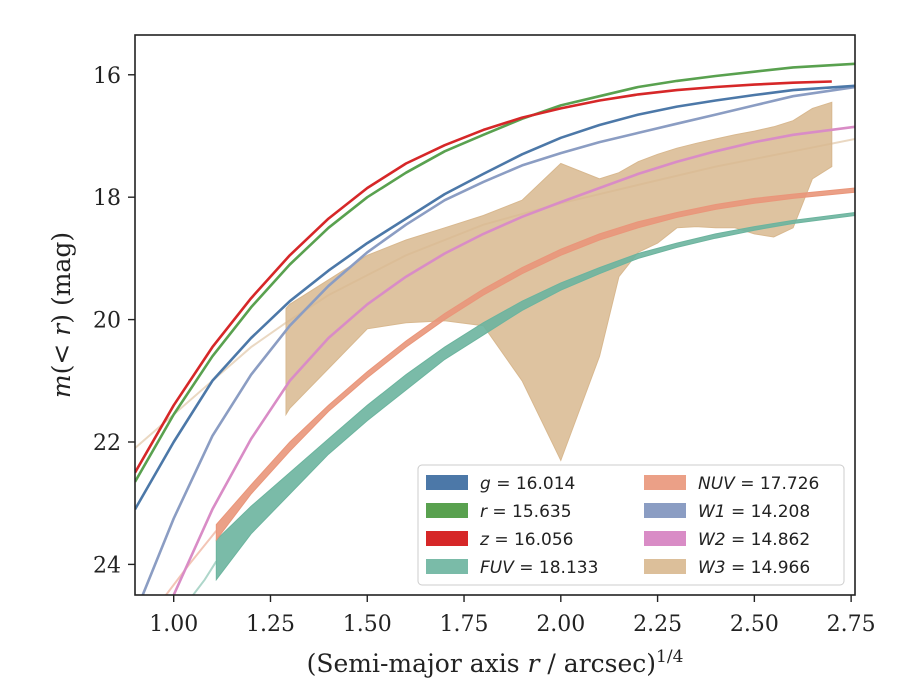 The image size is (900, 700). What do you see at coordinates (205, 577) in the screenshot?
I see `series-fuv-extrapolation` at bounding box center [205, 577].